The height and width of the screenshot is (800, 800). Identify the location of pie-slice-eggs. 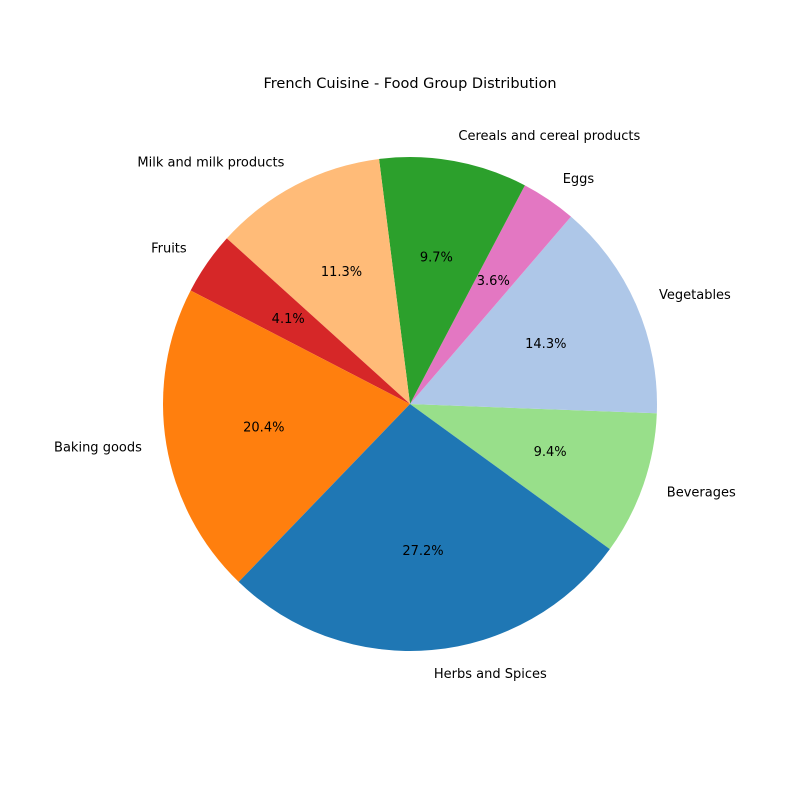
(490, 294).